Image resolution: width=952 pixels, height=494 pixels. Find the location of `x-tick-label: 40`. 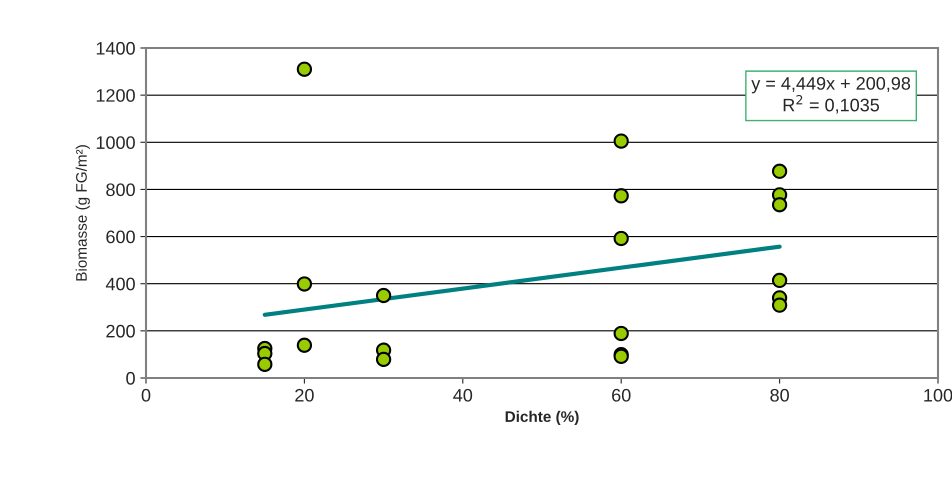

x-tick-label: 40 is located at coordinates (462, 395).